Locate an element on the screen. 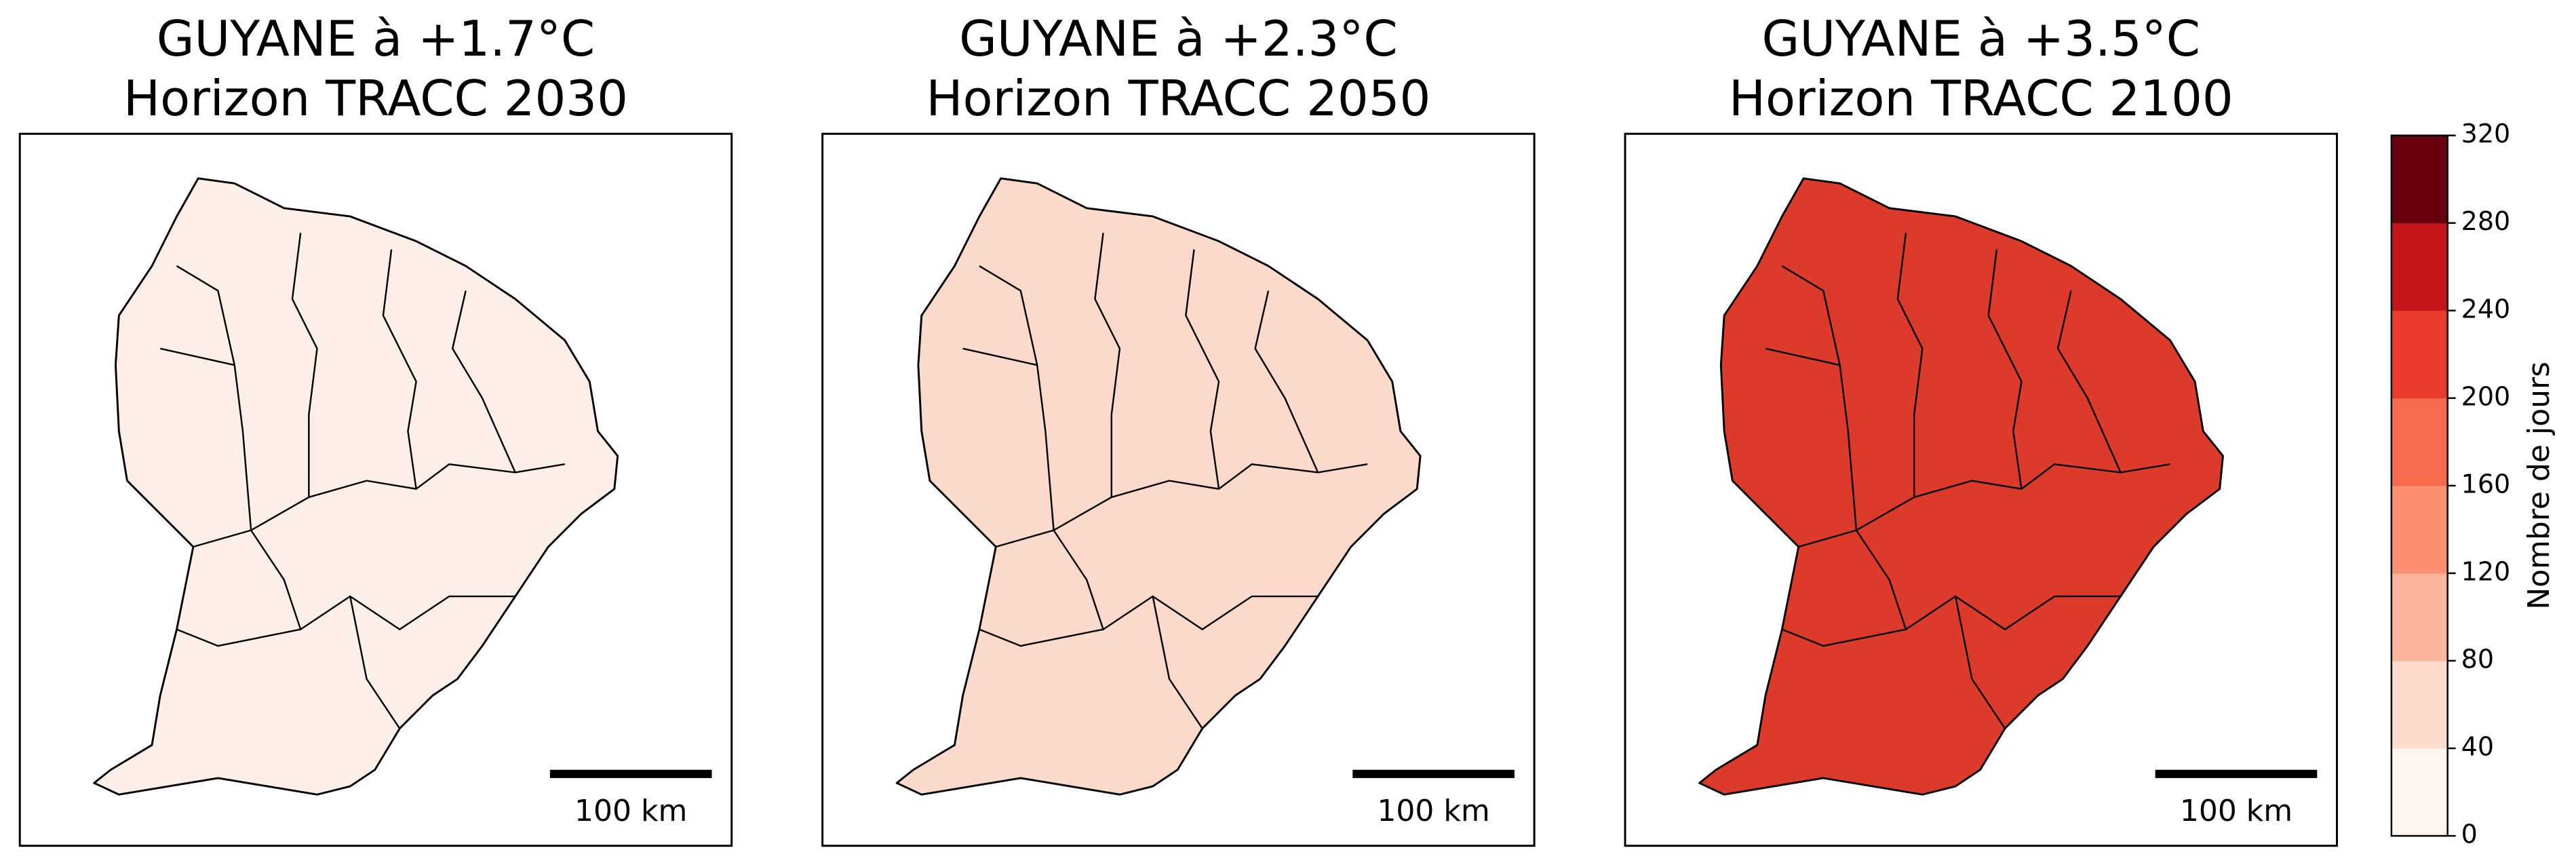 The width and height of the screenshot is (2576, 867). panel-subtitle: Horizon TRACC 2050 is located at coordinates (1178, 98).